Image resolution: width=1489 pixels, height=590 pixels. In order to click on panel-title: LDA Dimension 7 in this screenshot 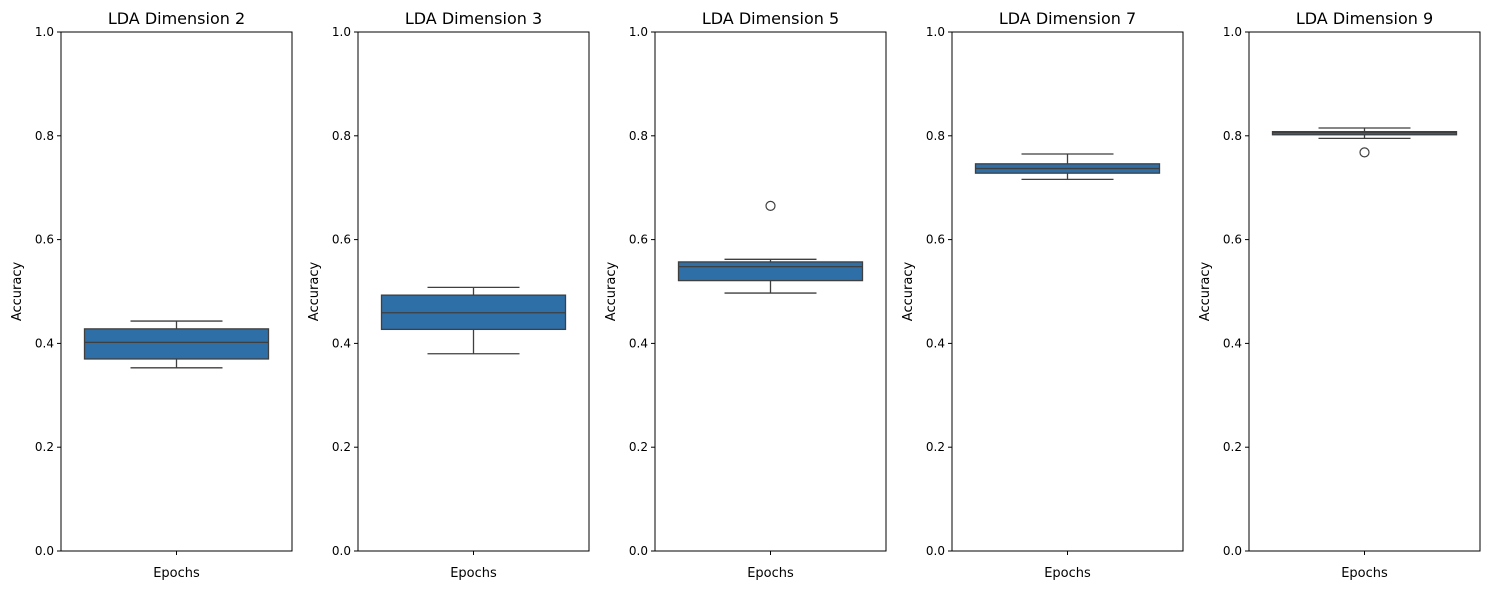, I will do `click(1067, 18)`.